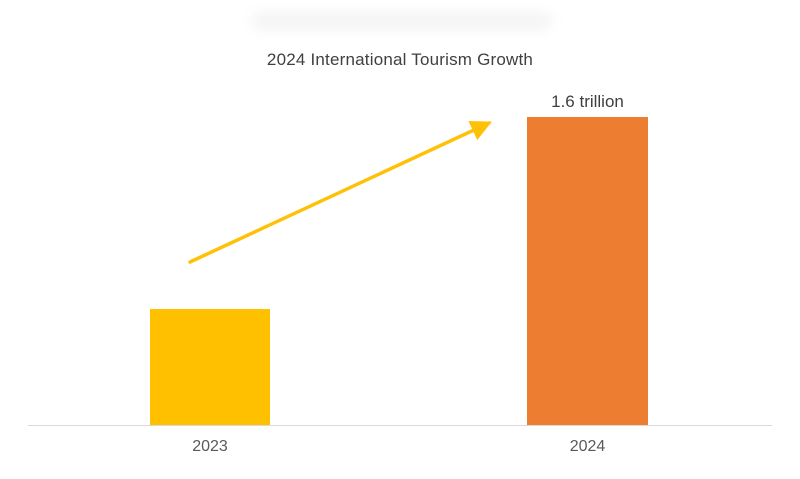 This screenshot has height=479, width=800. Describe the element at coordinates (400, 425) in the screenshot. I see `x-axis-line` at that location.